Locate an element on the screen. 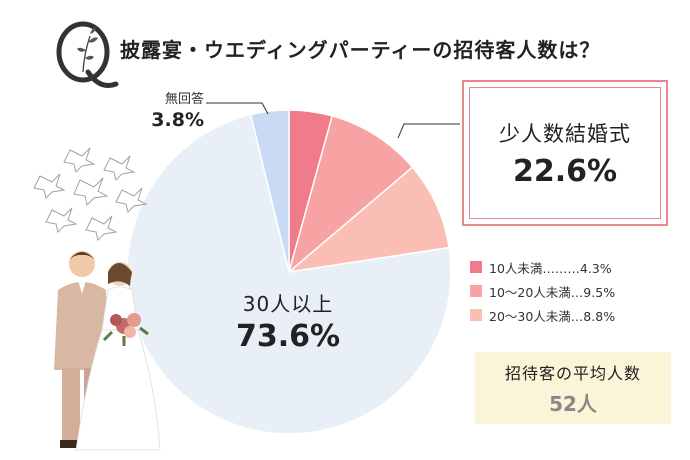  slice-label-over30-value: 73.6% is located at coordinates (288, 336).